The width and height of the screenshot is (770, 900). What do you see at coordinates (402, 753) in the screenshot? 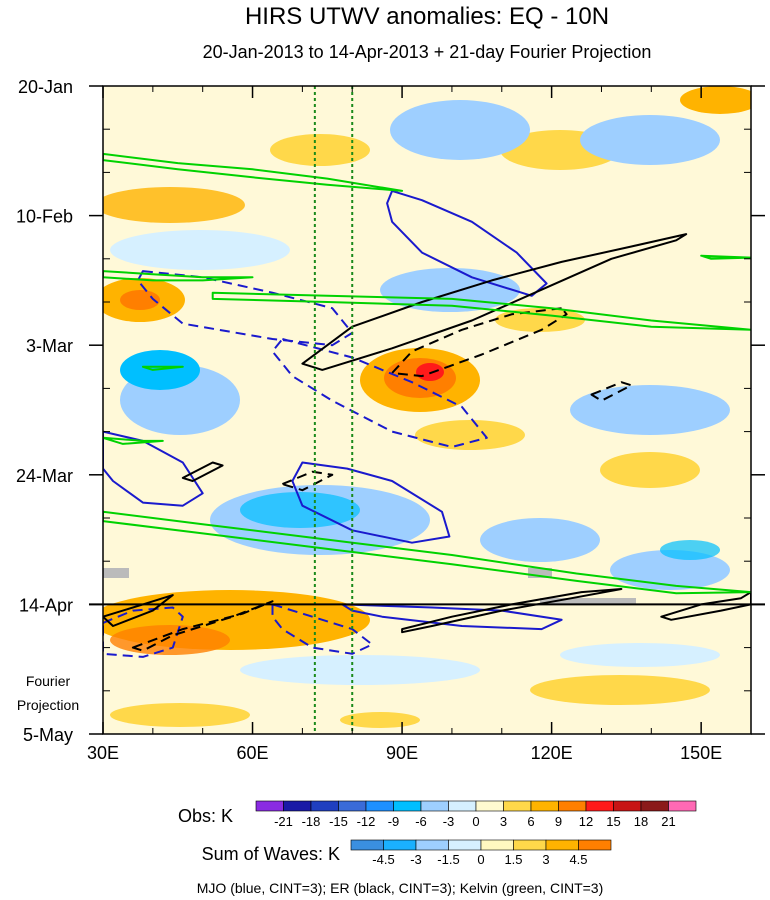
I see `x-tick-label: 90E` at bounding box center [402, 753].